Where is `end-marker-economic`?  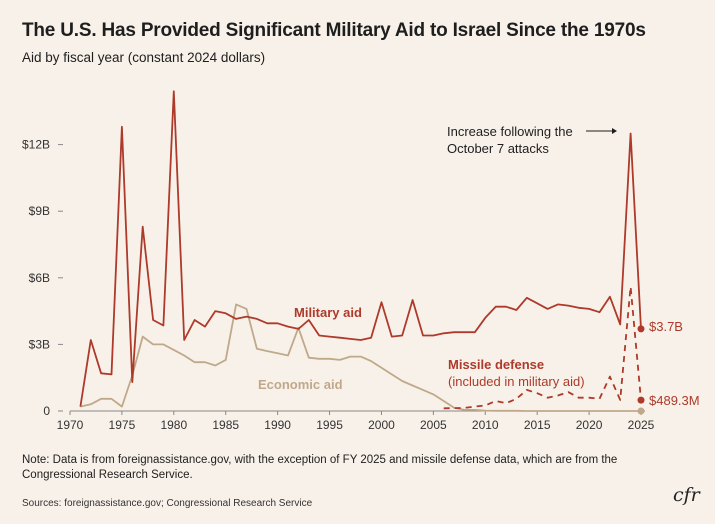 end-marker-economic is located at coordinates (641, 411).